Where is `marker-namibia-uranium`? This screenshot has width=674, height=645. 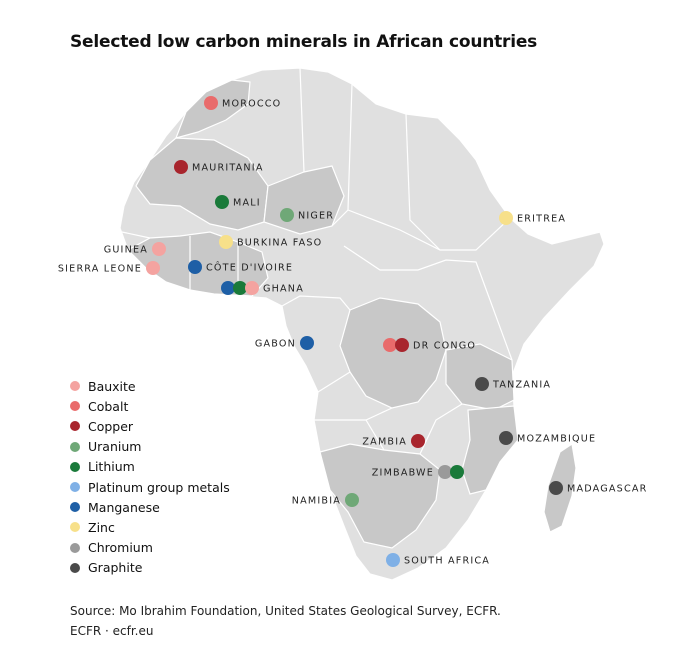
marker-namibia-uranium is located at coordinates (352, 500).